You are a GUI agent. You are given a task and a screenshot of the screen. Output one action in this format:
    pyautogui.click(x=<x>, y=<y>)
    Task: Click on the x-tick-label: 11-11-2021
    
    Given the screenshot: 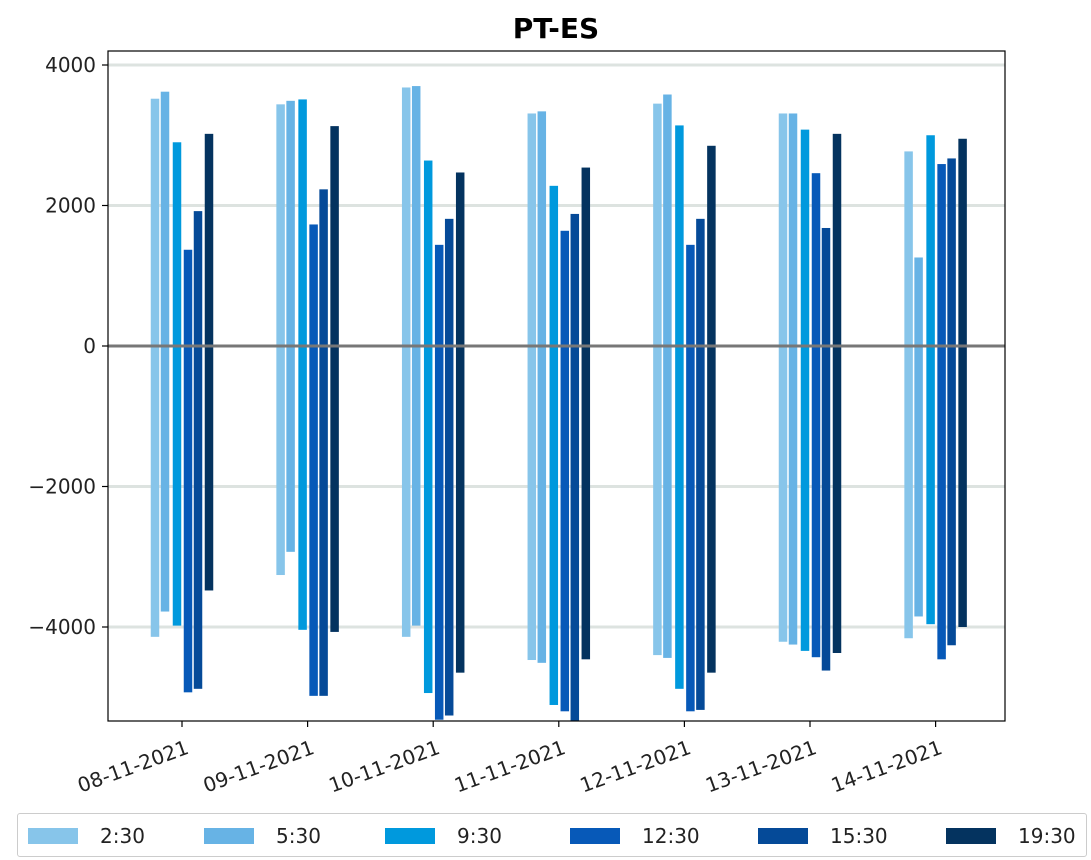 What is the action you would take?
    pyautogui.click(x=509, y=766)
    